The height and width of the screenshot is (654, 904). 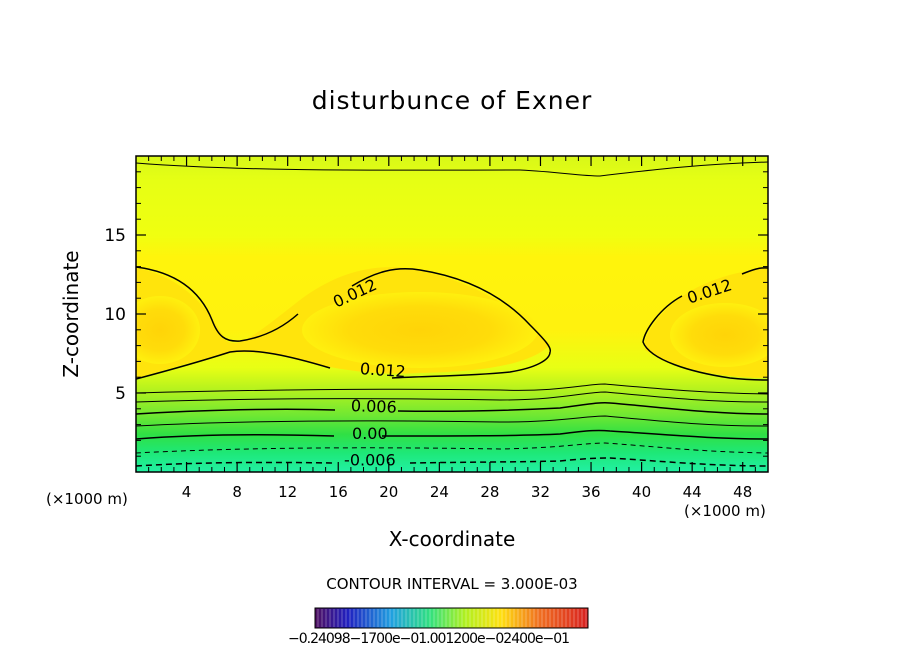 What do you see at coordinates (452, 100) in the screenshot?
I see `chart-title: disturbunce of Exner` at bounding box center [452, 100].